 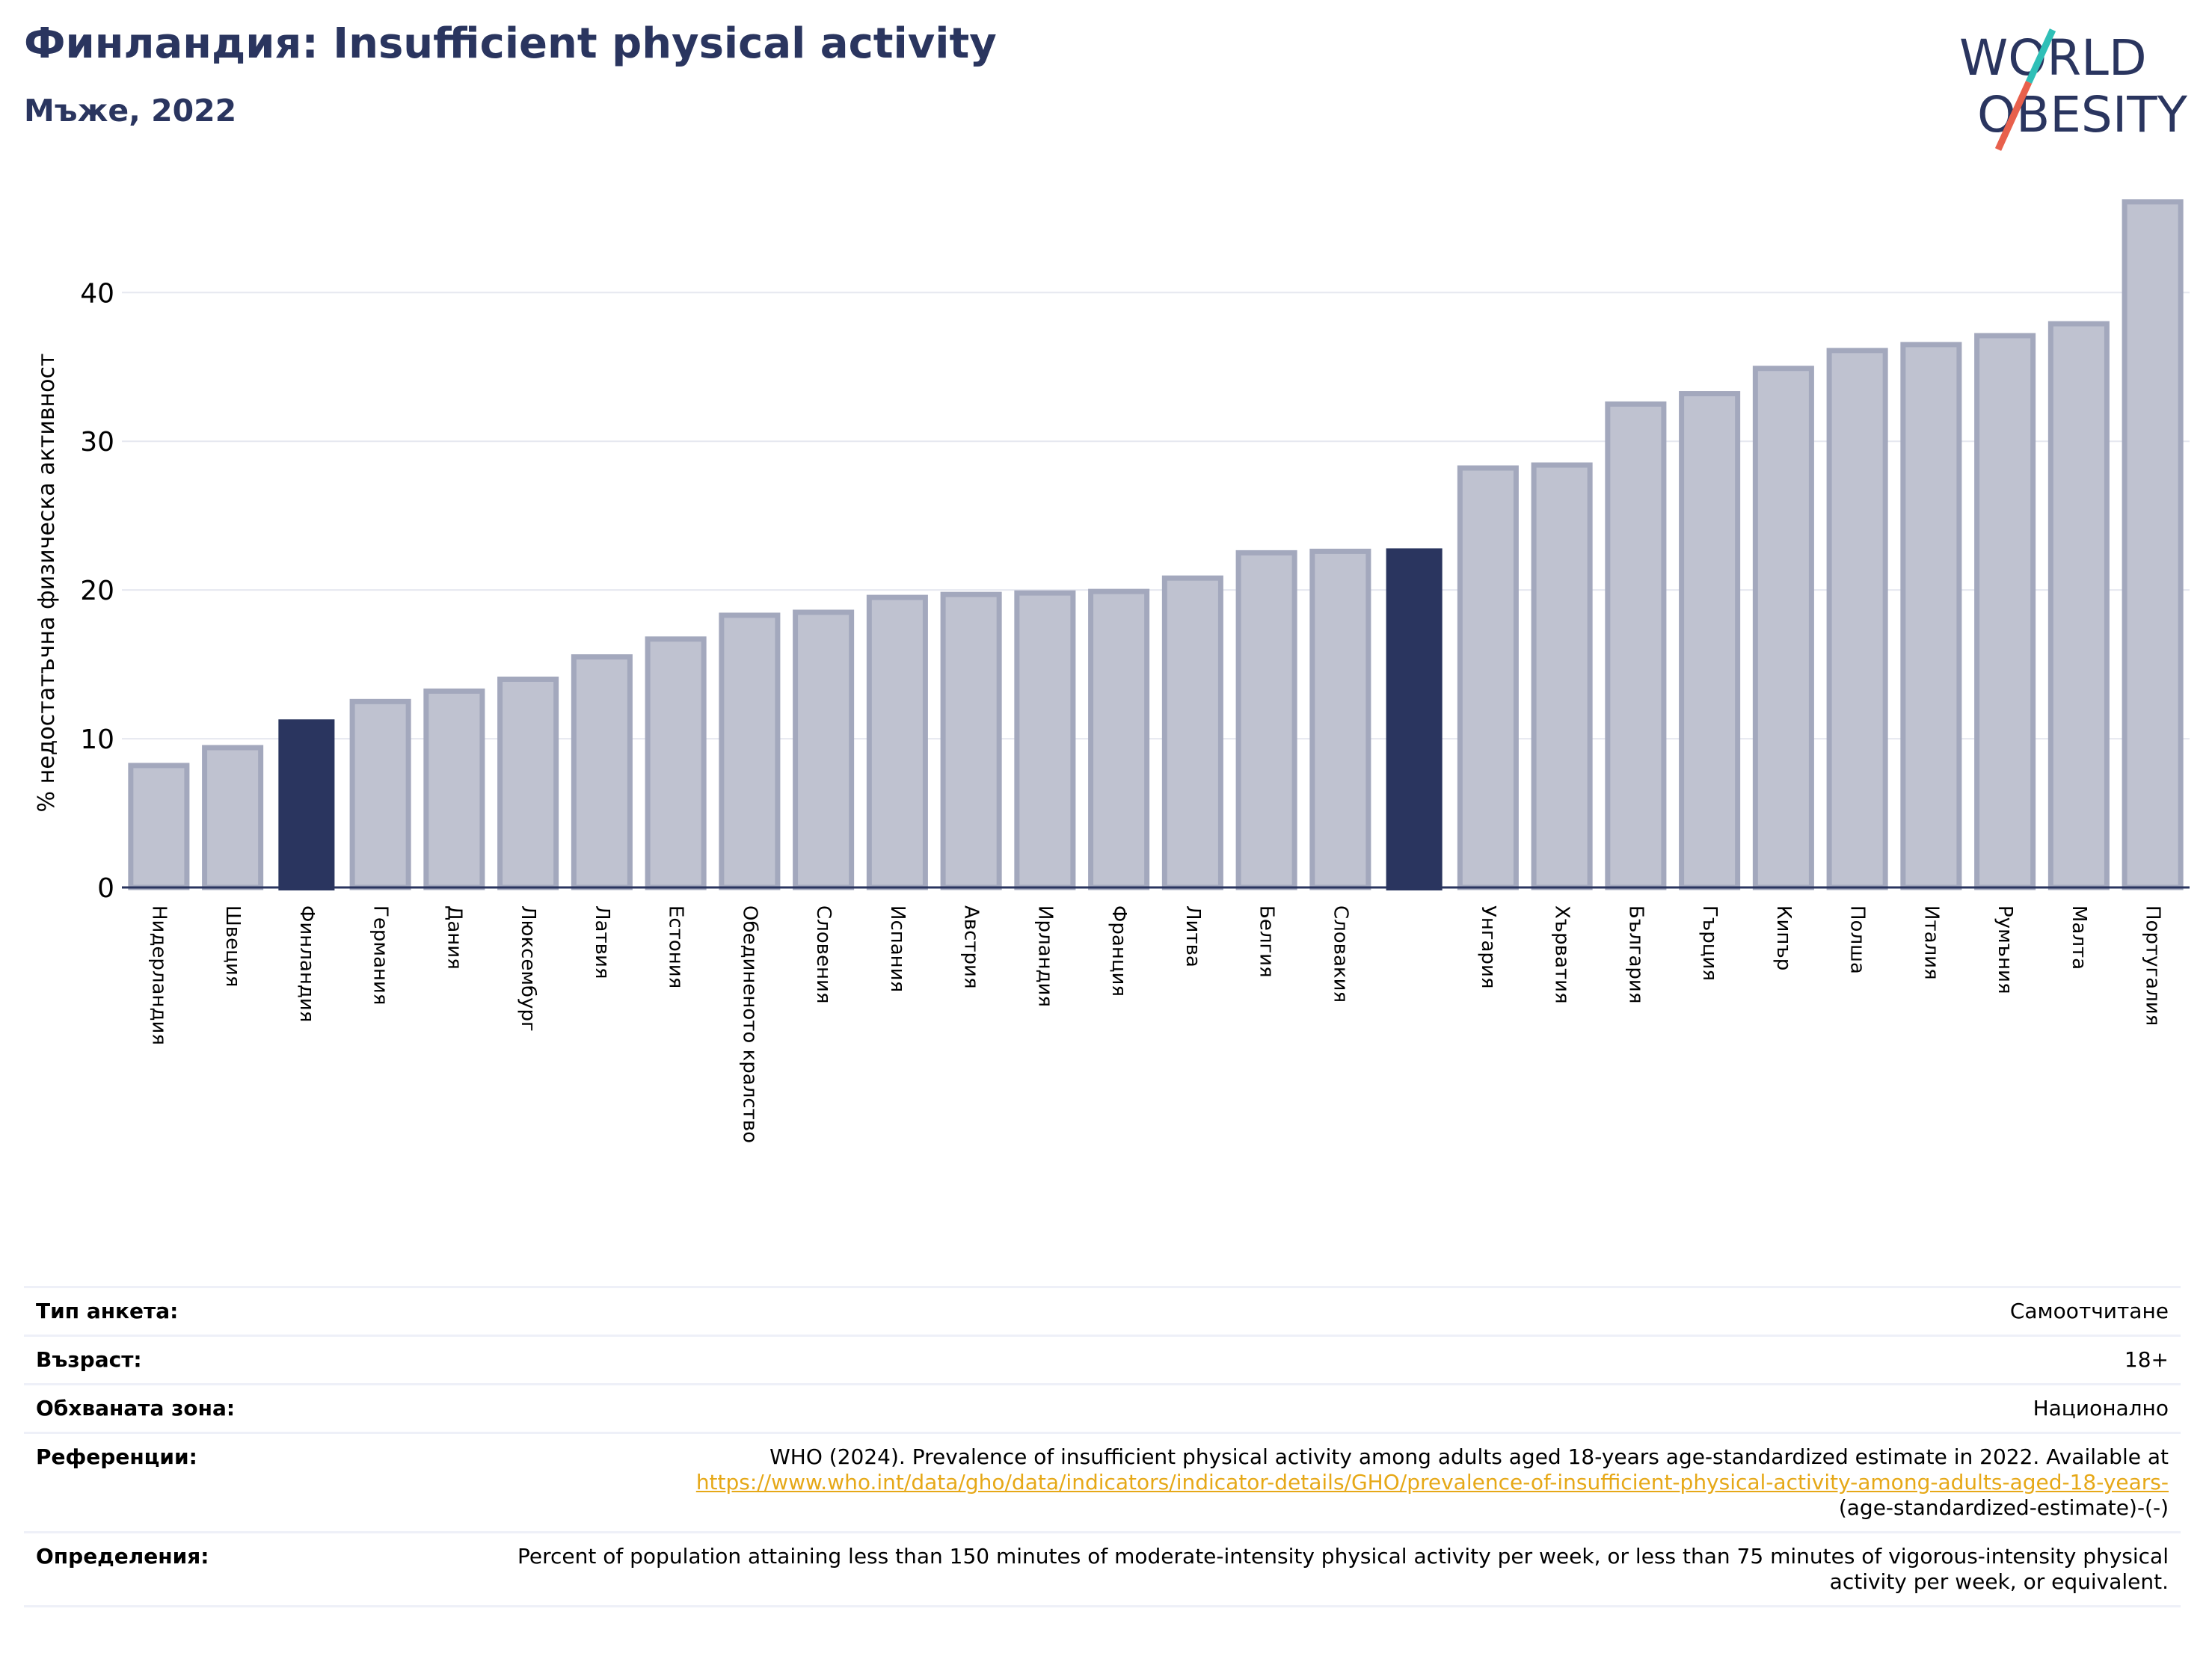 I want to click on info-row: Тип анкета: Самоотчитане, so click(x=1102, y=1311).